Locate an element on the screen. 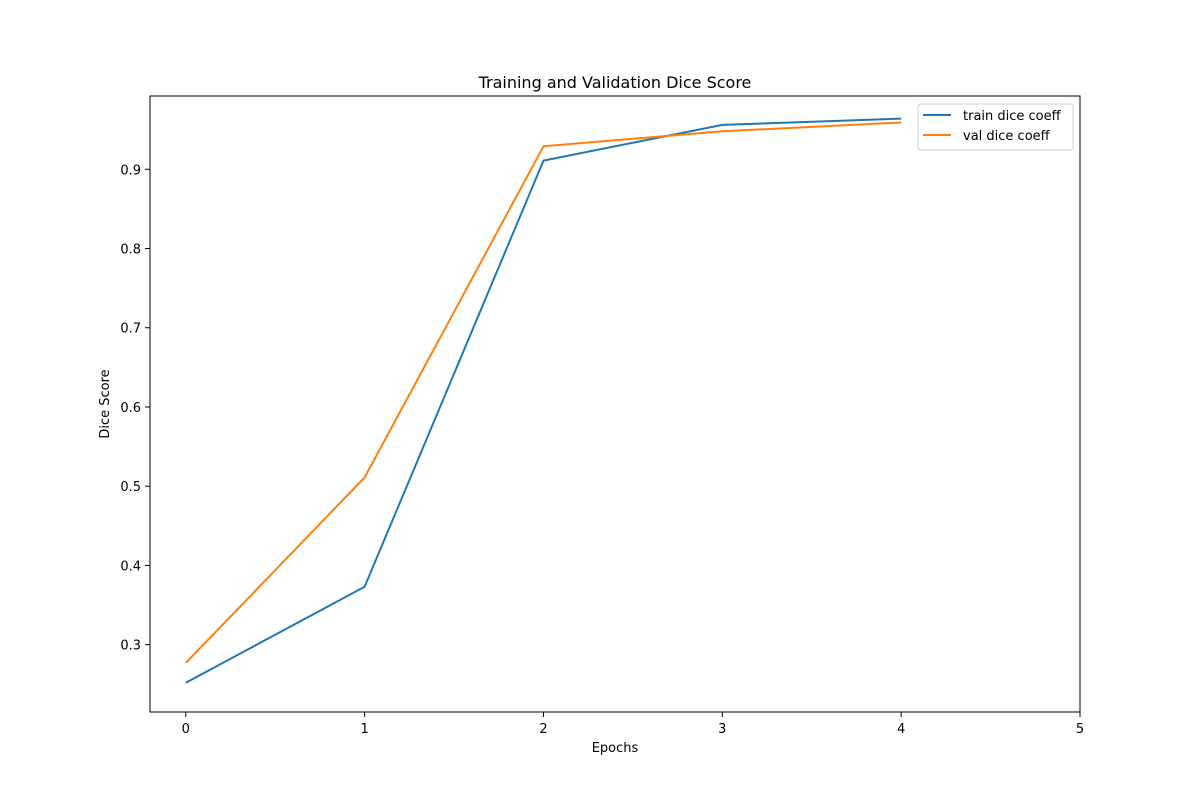  y-tick-label: 0.3 is located at coordinates (130, 646).